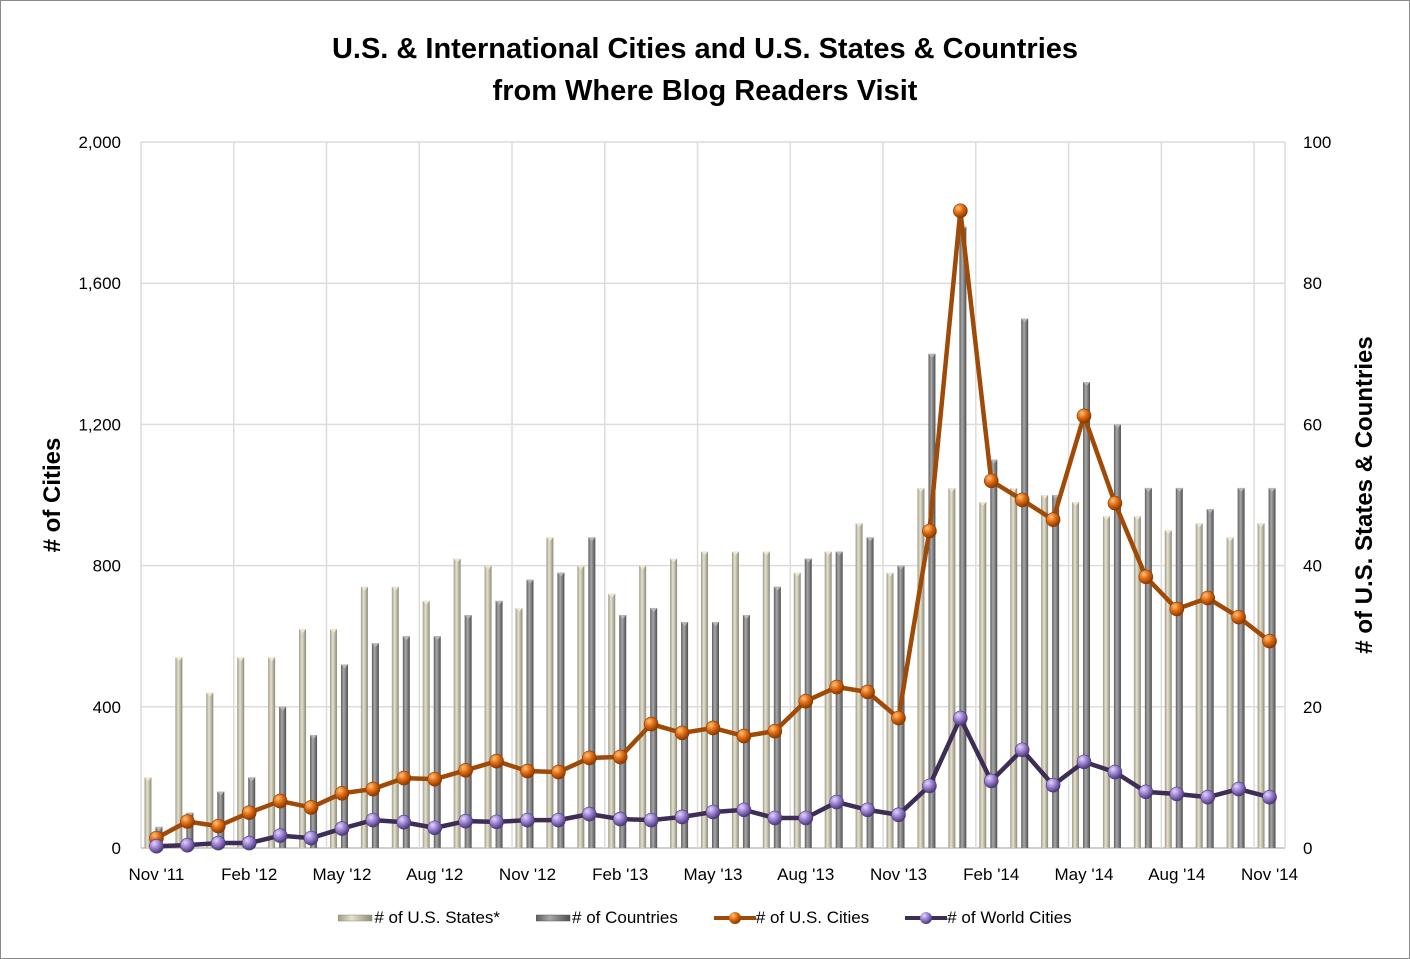  Describe the element at coordinates (99, 142) in the screenshot. I see `left-tick-label: 2,000` at that location.